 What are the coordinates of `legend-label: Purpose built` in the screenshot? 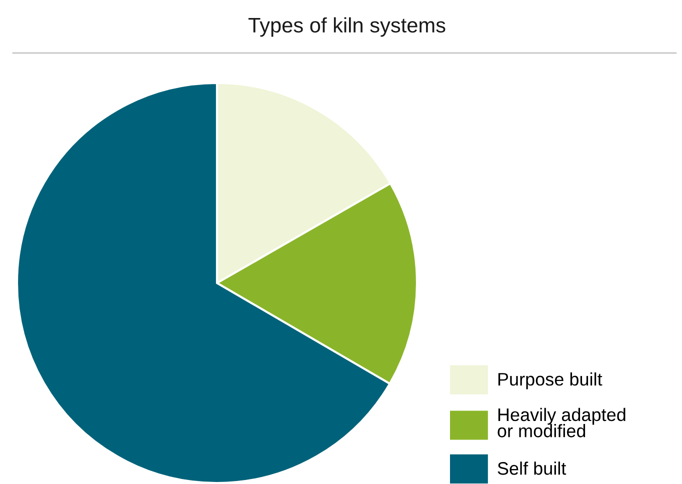 It's located at (550, 381).